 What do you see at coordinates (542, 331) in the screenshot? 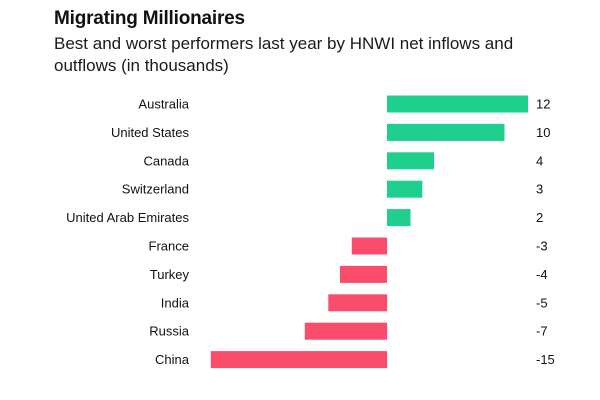
I see `value-label: -7` at bounding box center [542, 331].